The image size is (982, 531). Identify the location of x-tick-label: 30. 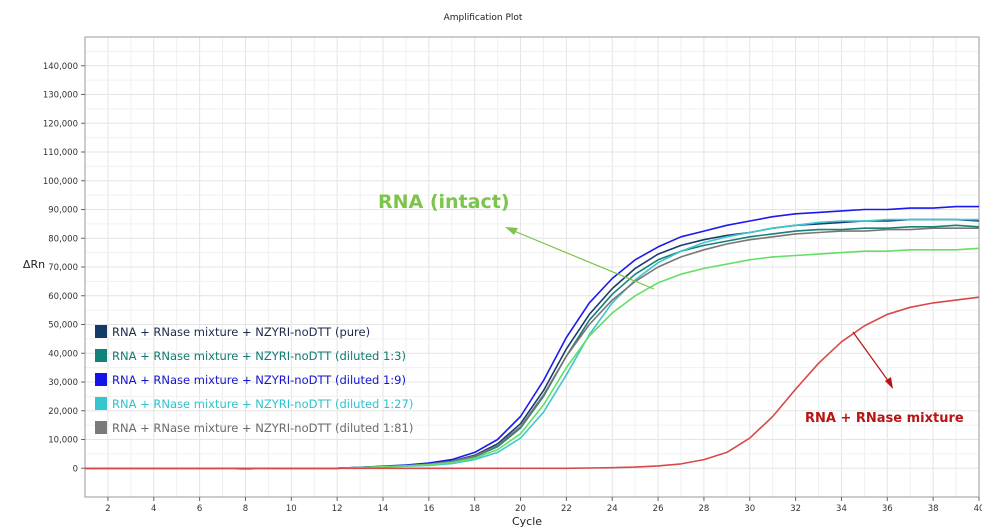
(749, 509).